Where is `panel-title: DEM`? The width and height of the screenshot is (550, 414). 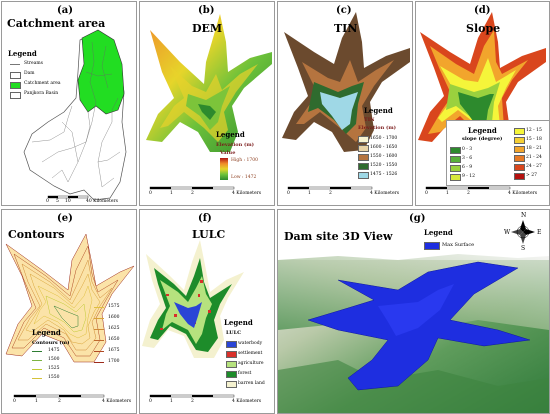 panel-title: DEM is located at coordinates (207, 28).